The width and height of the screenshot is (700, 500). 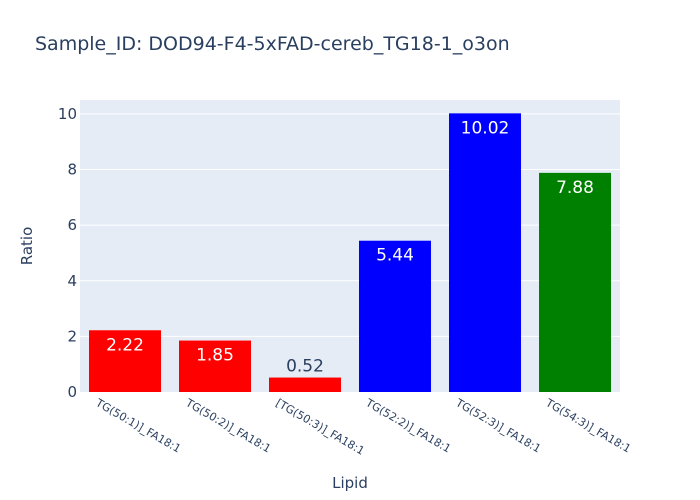 What do you see at coordinates (27, 246) in the screenshot?
I see `y-axis-title: Ratio` at bounding box center [27, 246].